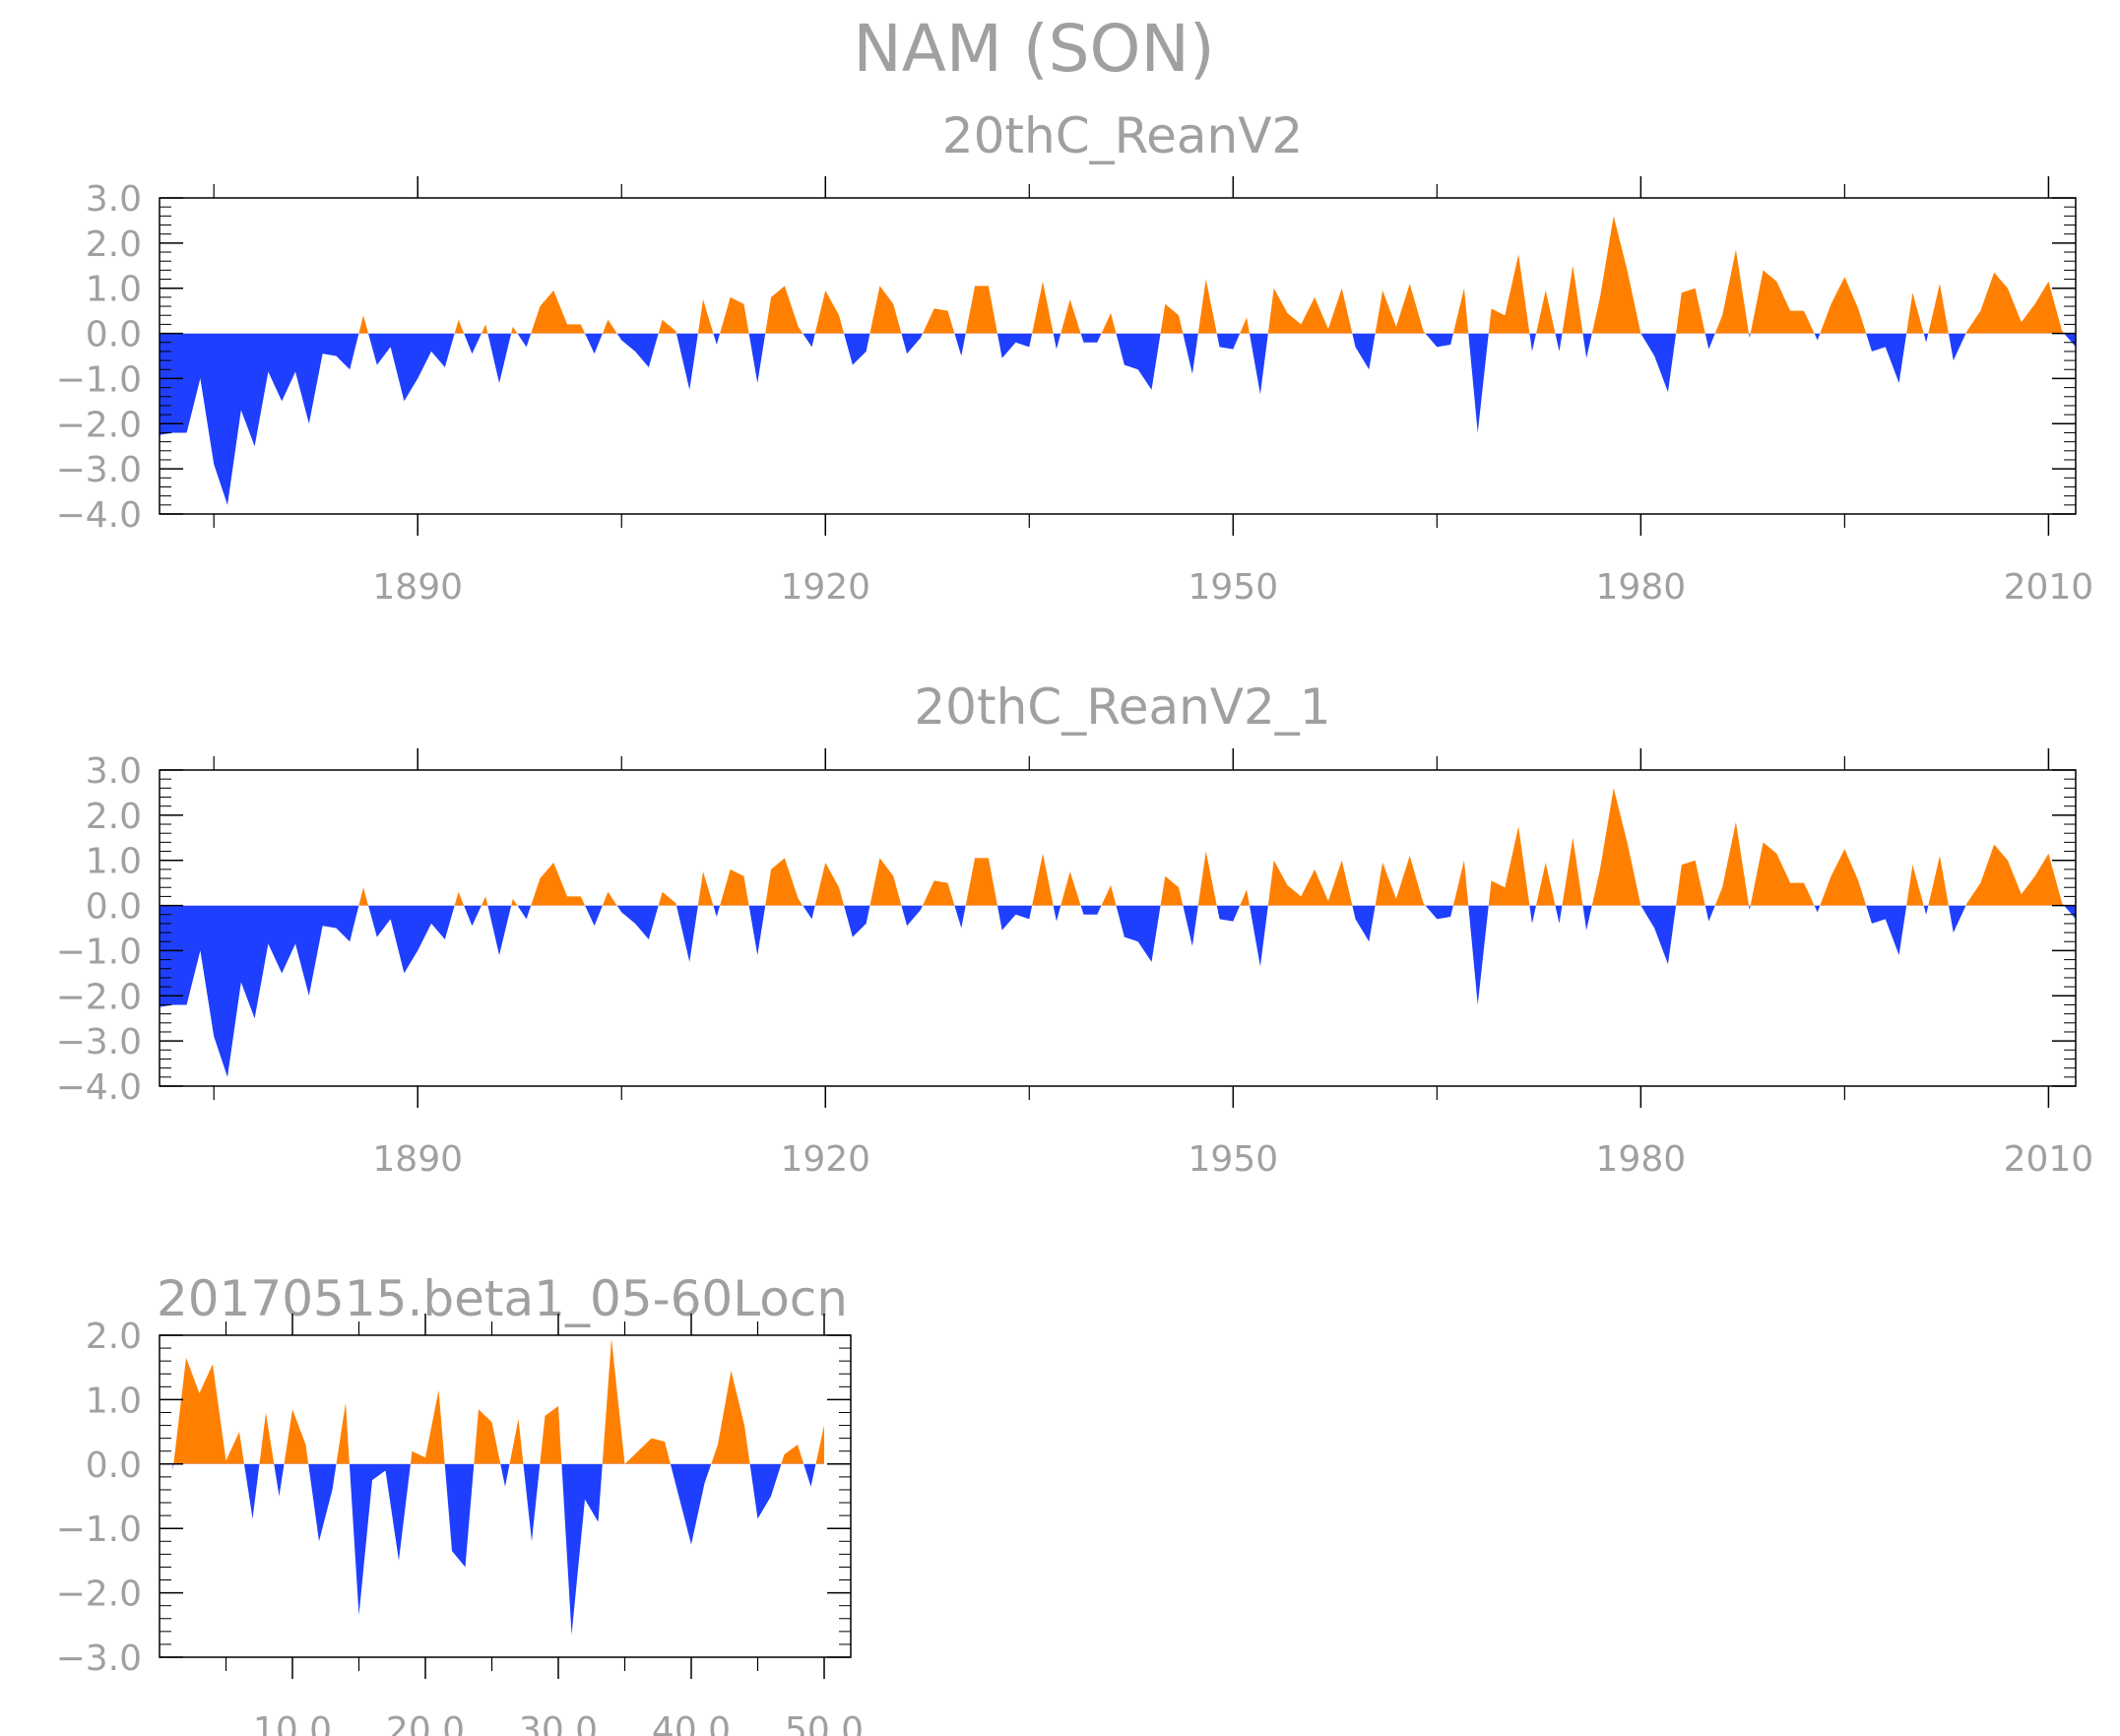 This screenshot has height=1736, width=2120. I want to click on plot-frame, so click(506, 1496).